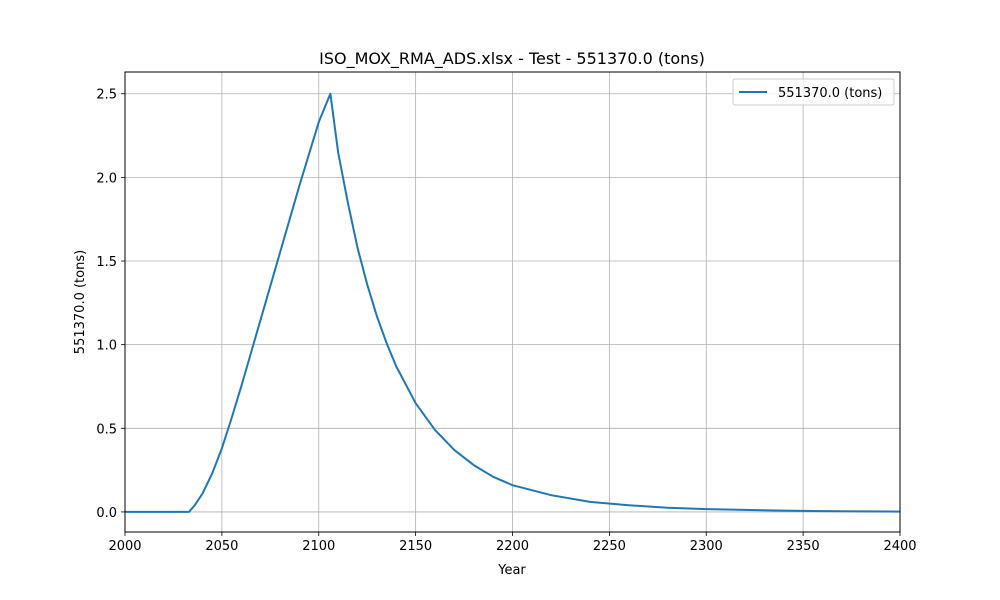 This screenshot has width=1000, height=600. What do you see at coordinates (106, 429) in the screenshot?
I see `y-tick-label: 0.5` at bounding box center [106, 429].